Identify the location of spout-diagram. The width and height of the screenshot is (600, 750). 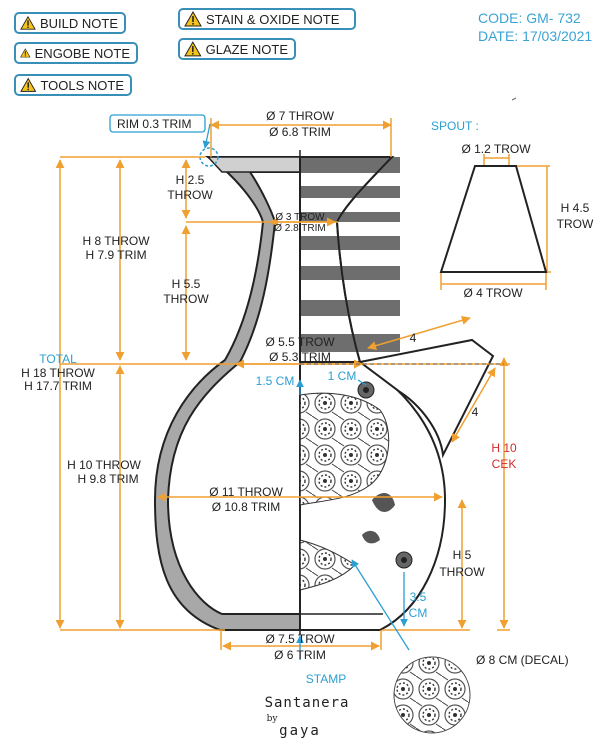
(493, 219).